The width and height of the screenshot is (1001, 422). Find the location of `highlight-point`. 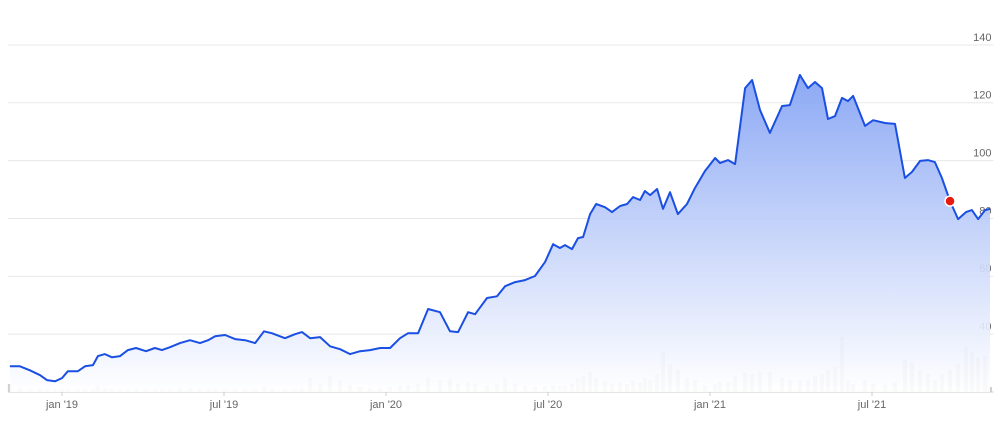

highlight-point is located at coordinates (950, 201).